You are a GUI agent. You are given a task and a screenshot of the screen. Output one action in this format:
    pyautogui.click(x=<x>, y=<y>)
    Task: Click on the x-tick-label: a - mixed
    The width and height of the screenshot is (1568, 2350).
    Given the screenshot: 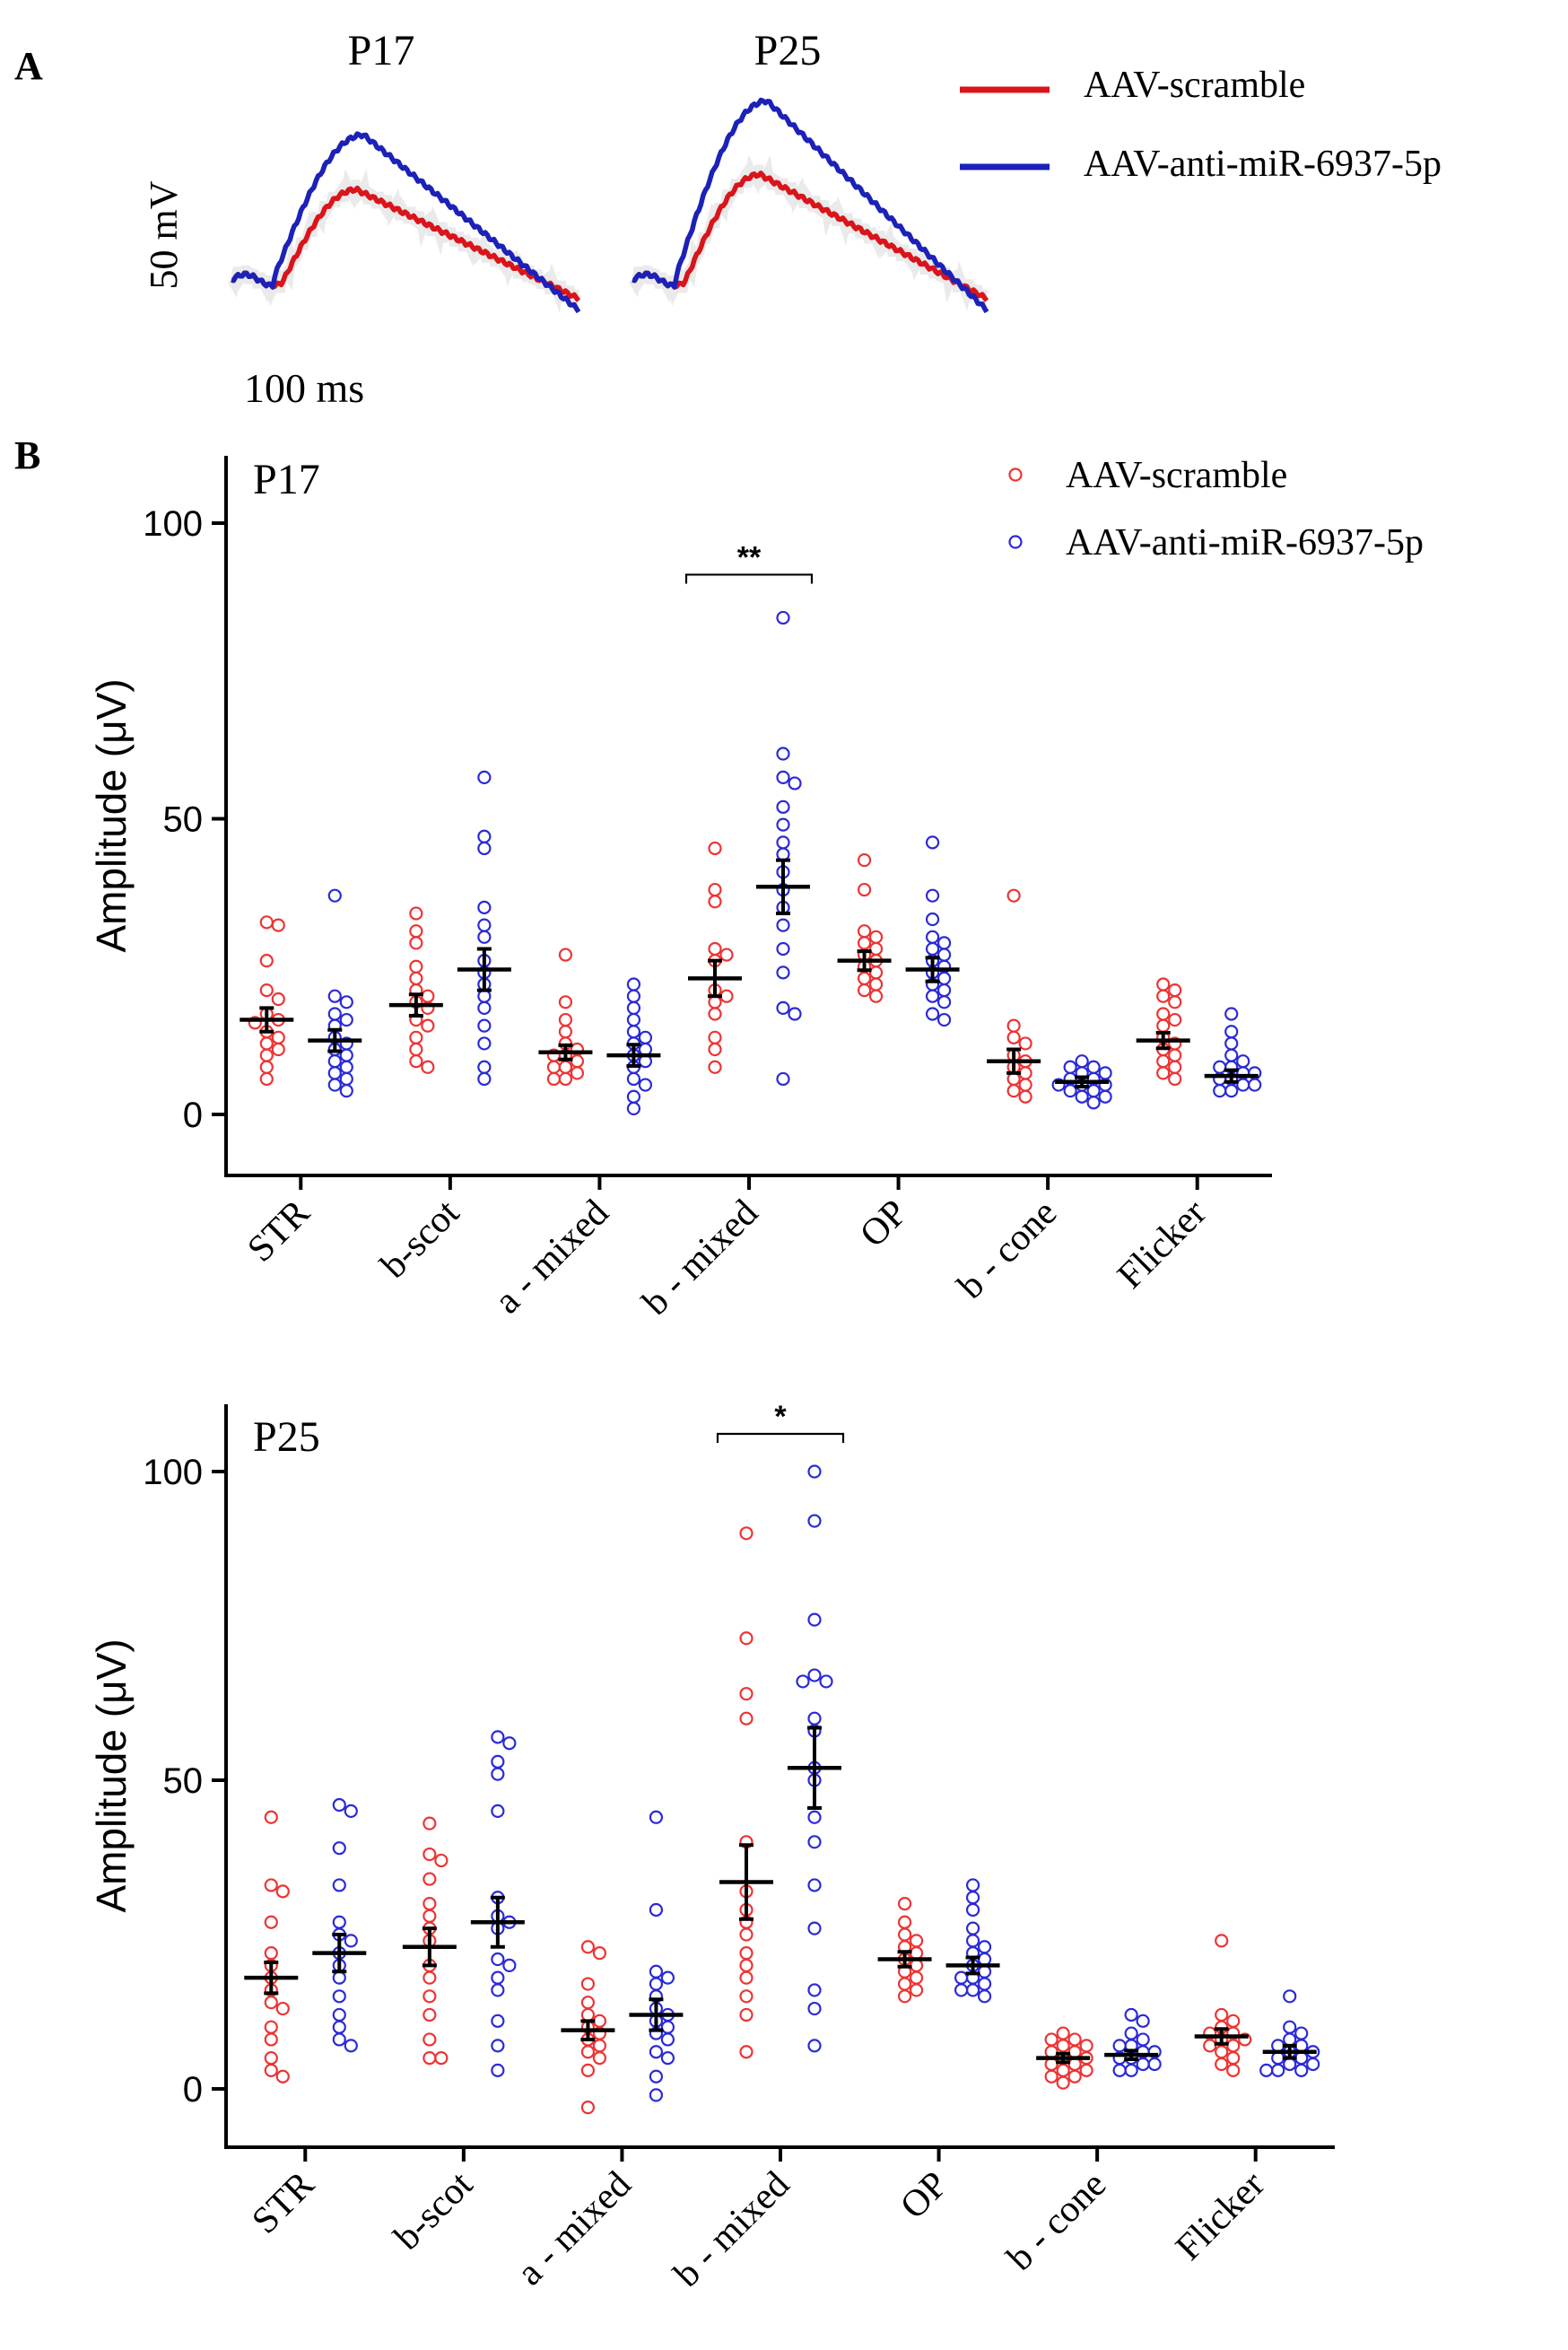 What is the action you would take?
    pyautogui.click(x=575, y=2229)
    